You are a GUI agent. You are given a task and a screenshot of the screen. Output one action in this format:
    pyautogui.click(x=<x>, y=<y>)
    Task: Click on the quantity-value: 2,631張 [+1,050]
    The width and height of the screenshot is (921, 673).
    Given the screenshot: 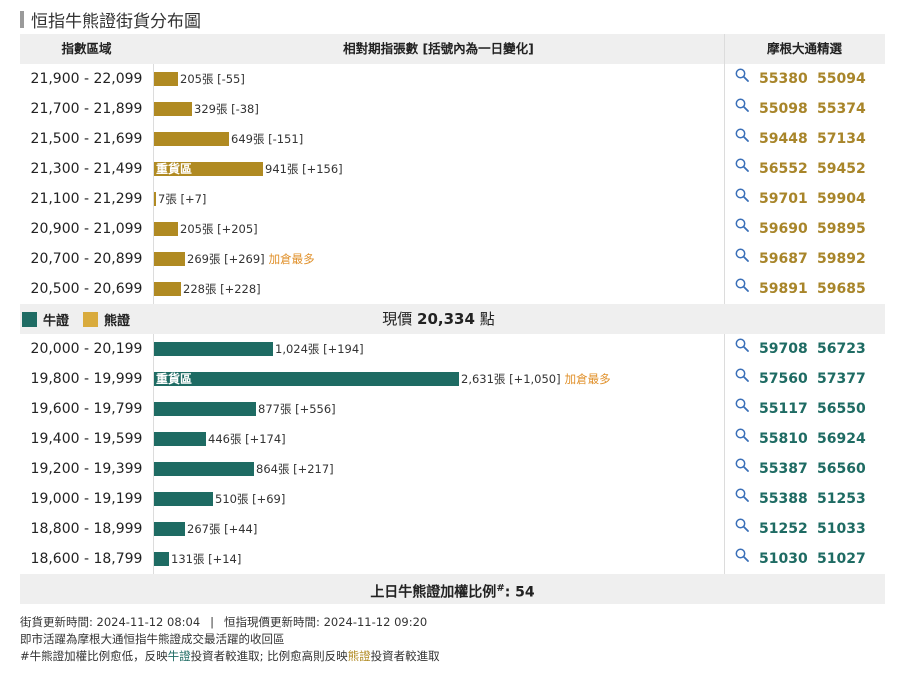 What is the action you would take?
    pyautogui.click(x=511, y=379)
    